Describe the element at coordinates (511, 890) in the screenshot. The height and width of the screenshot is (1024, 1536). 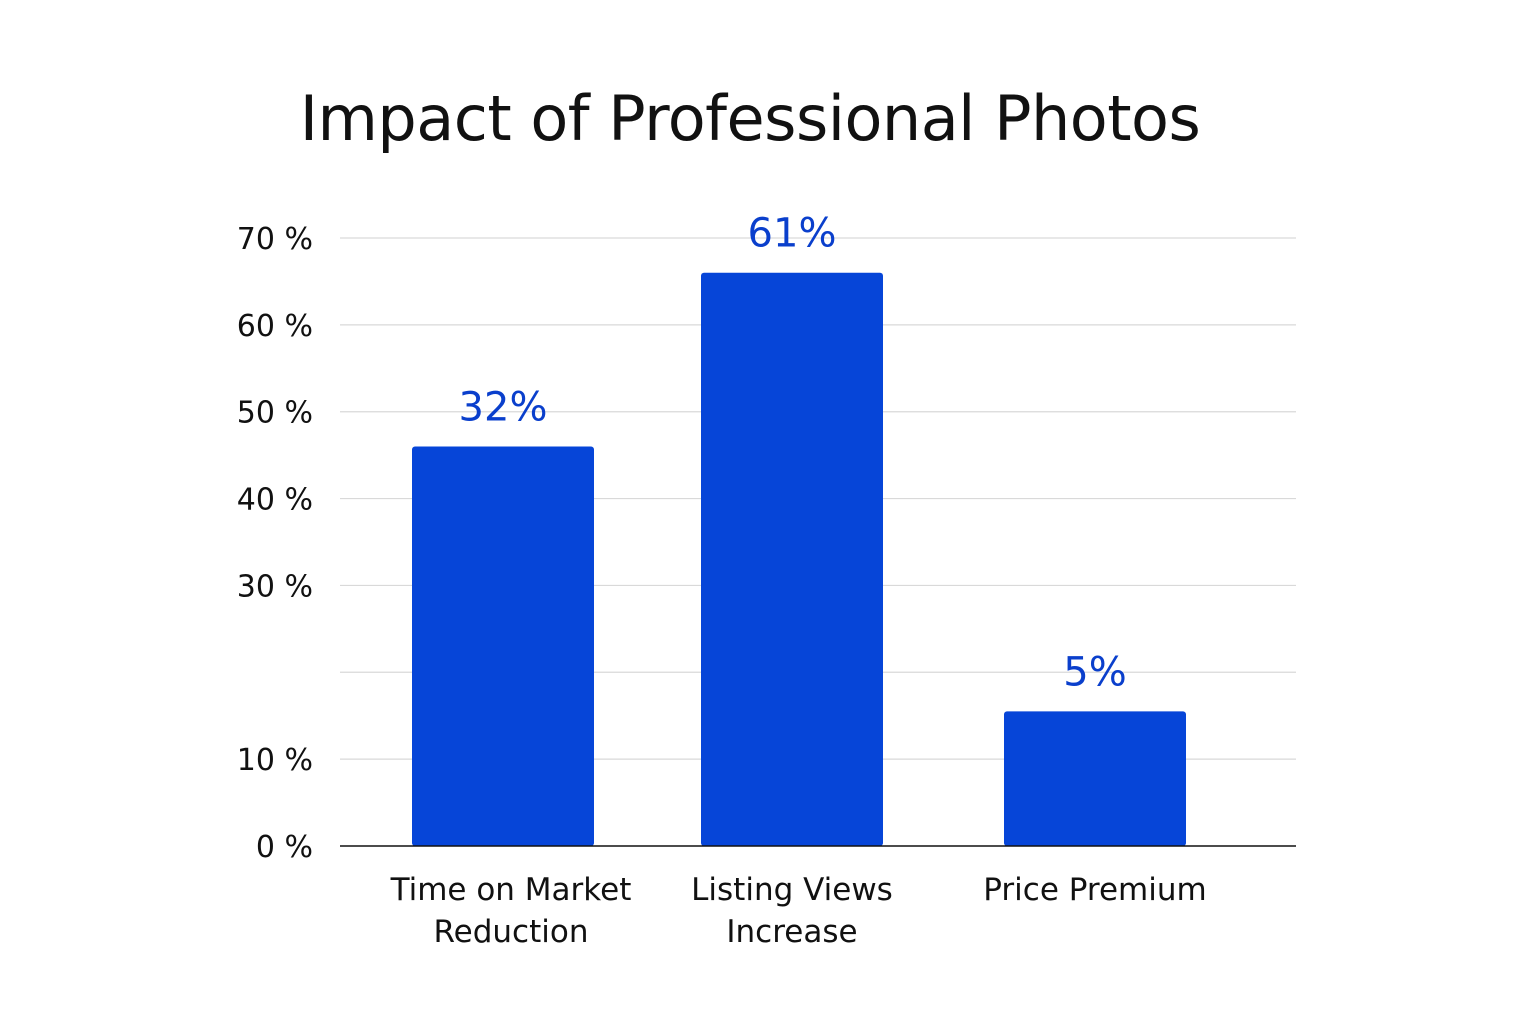
I see `x-tick-label: Time on Market` at that location.